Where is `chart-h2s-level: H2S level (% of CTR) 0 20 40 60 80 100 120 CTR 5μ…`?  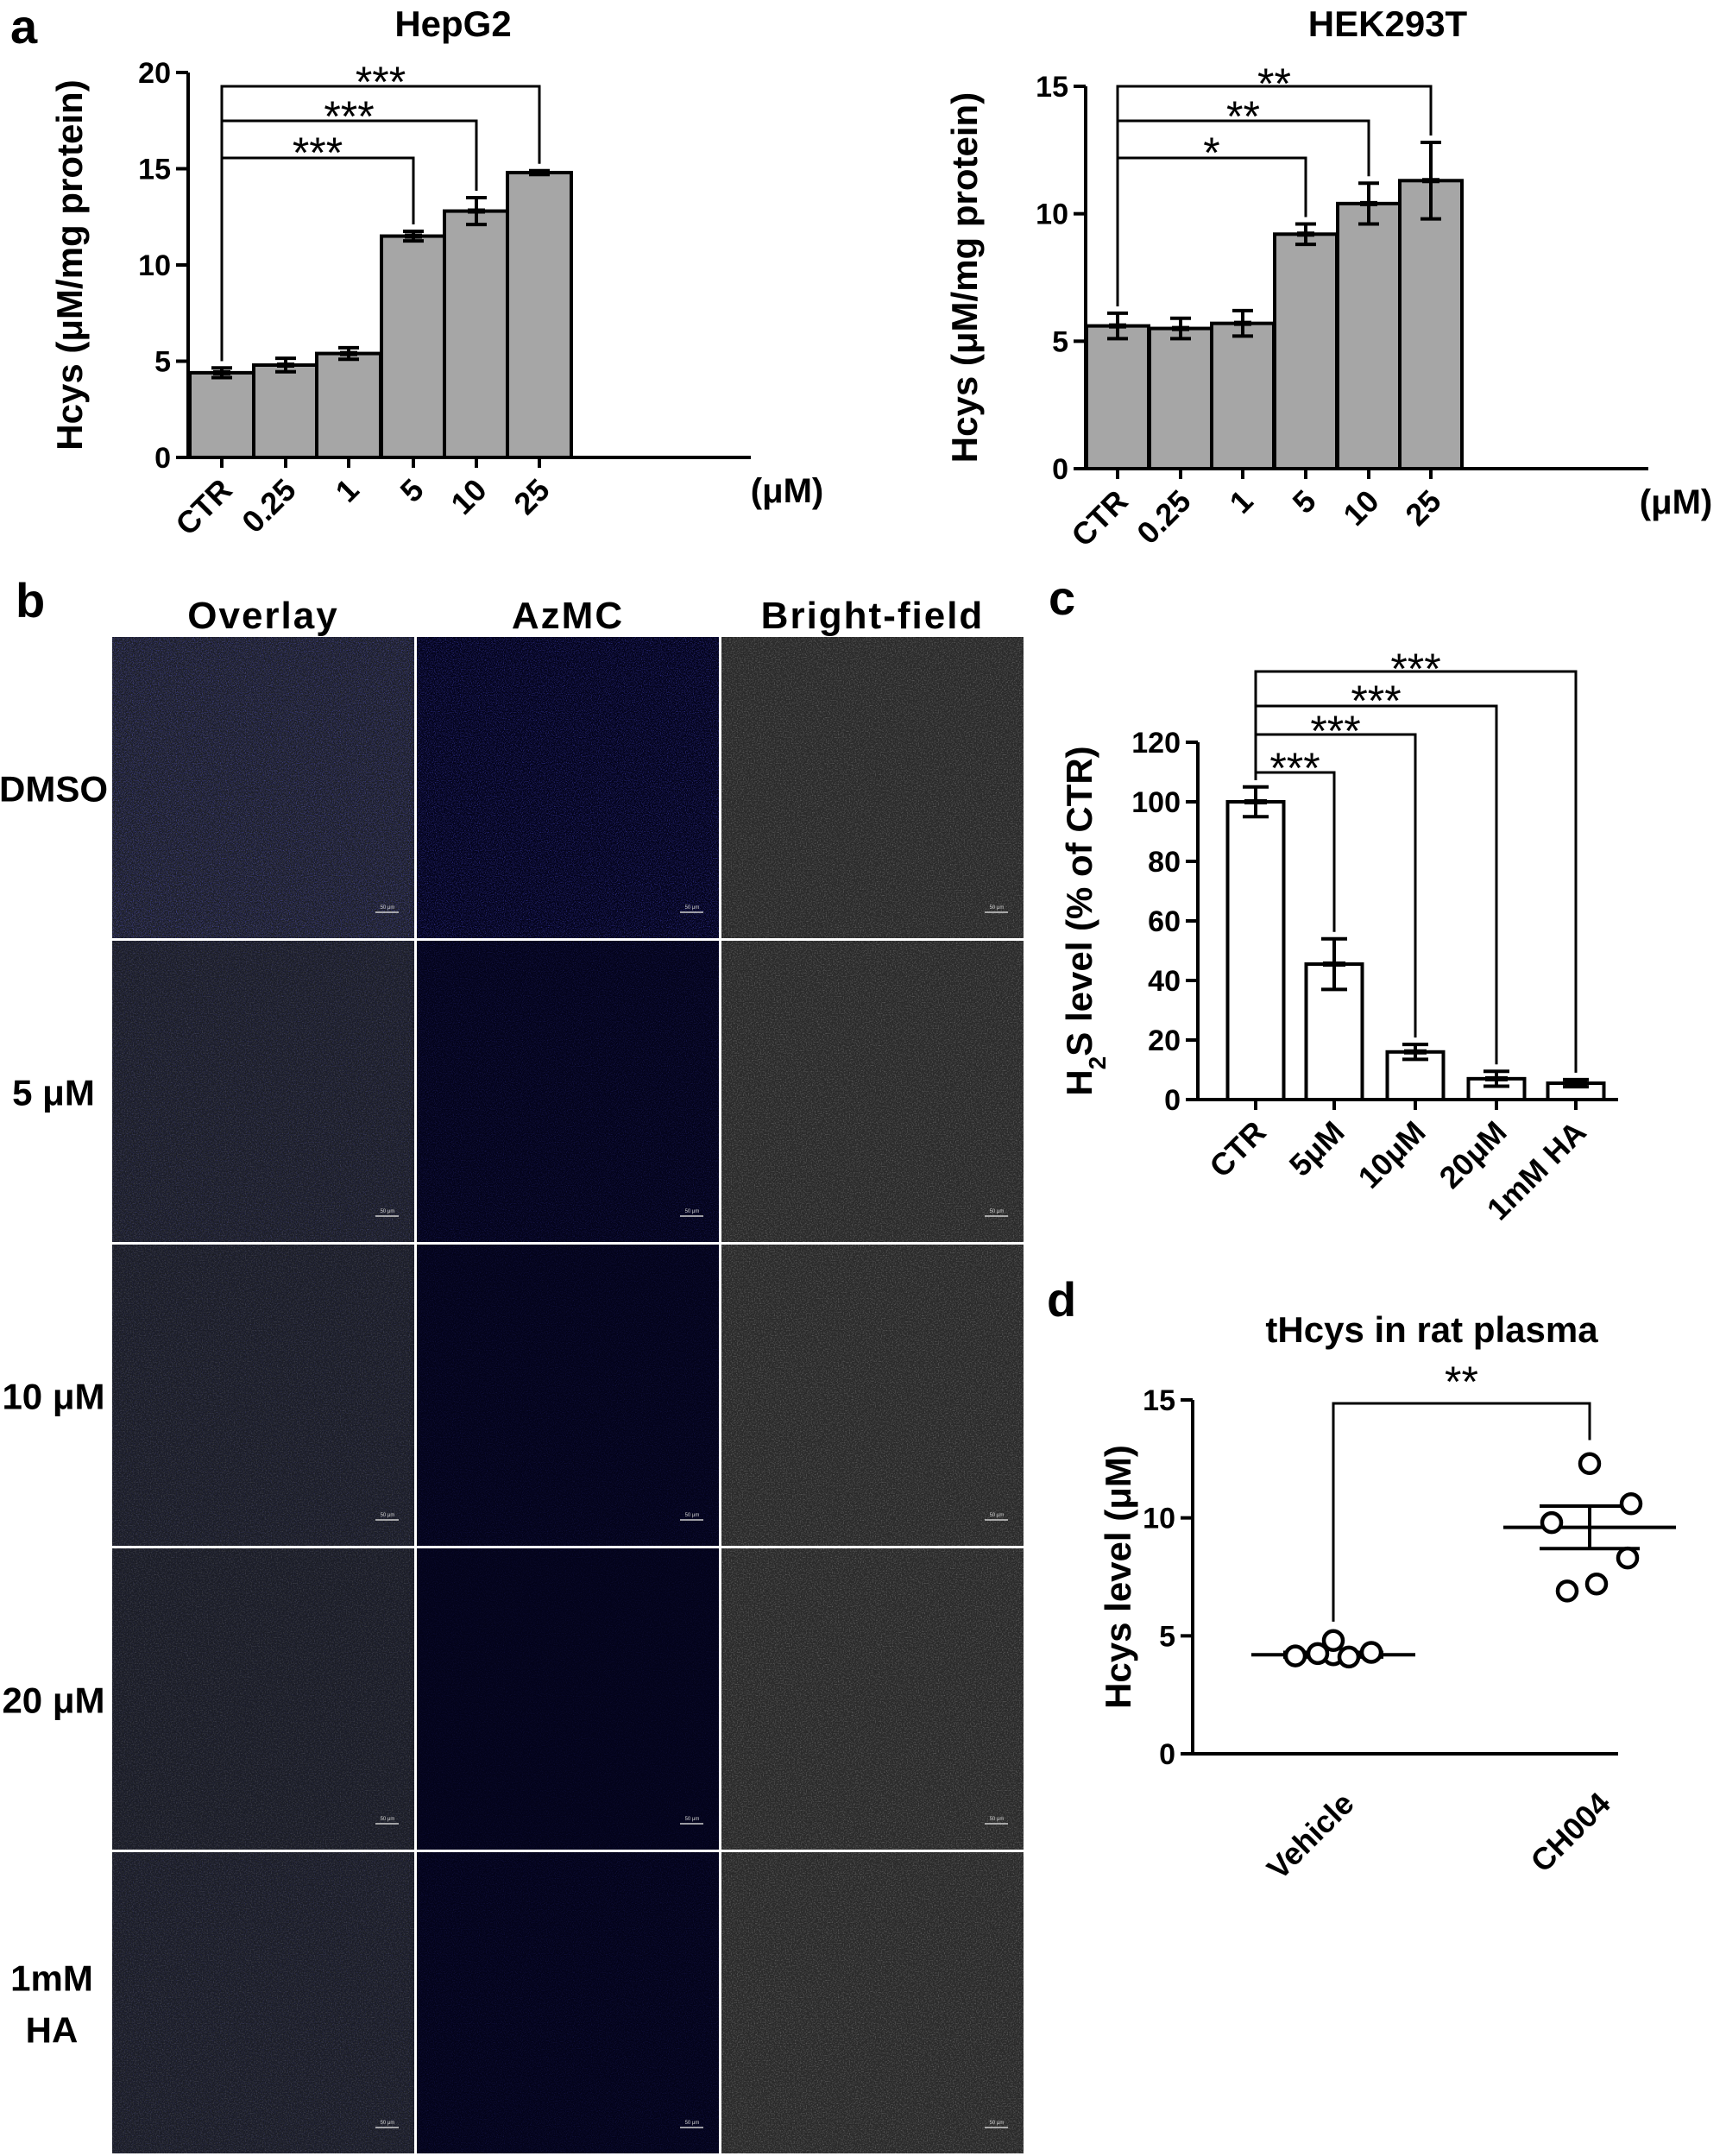 chart-h2s-level: H2S level (% of CTR) 0 20 40 60 80 100 120 CTR 5μ… is located at coordinates (1338, 936).